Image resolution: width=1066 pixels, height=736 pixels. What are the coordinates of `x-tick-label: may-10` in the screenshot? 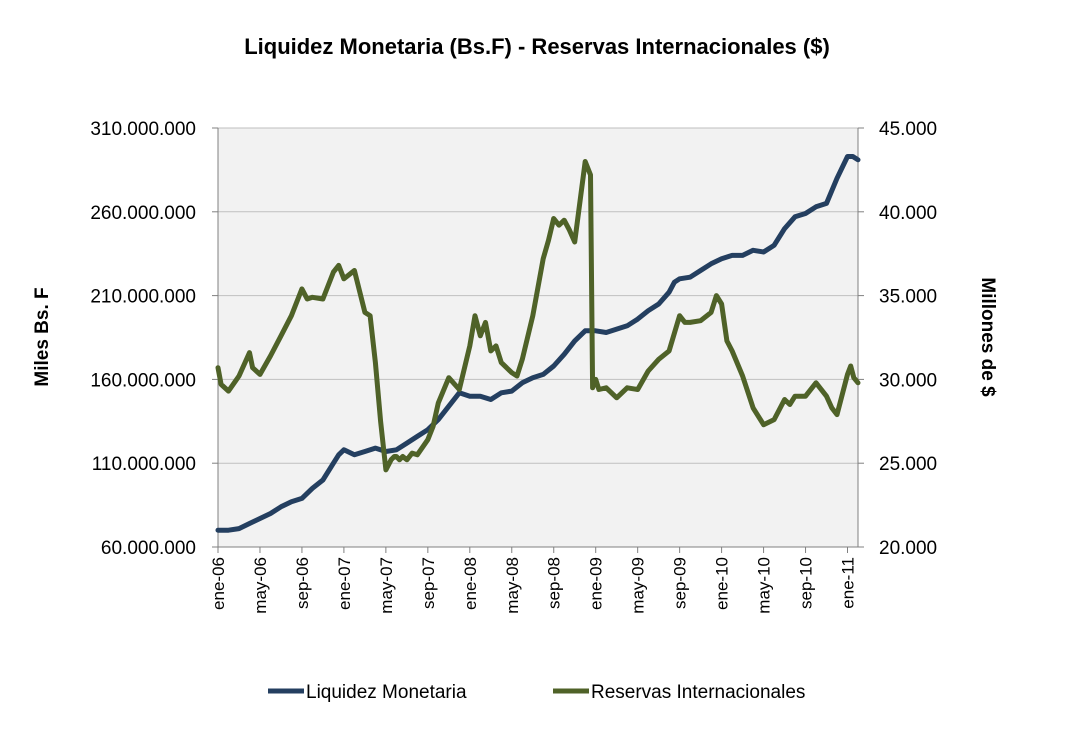 It's located at (764, 585).